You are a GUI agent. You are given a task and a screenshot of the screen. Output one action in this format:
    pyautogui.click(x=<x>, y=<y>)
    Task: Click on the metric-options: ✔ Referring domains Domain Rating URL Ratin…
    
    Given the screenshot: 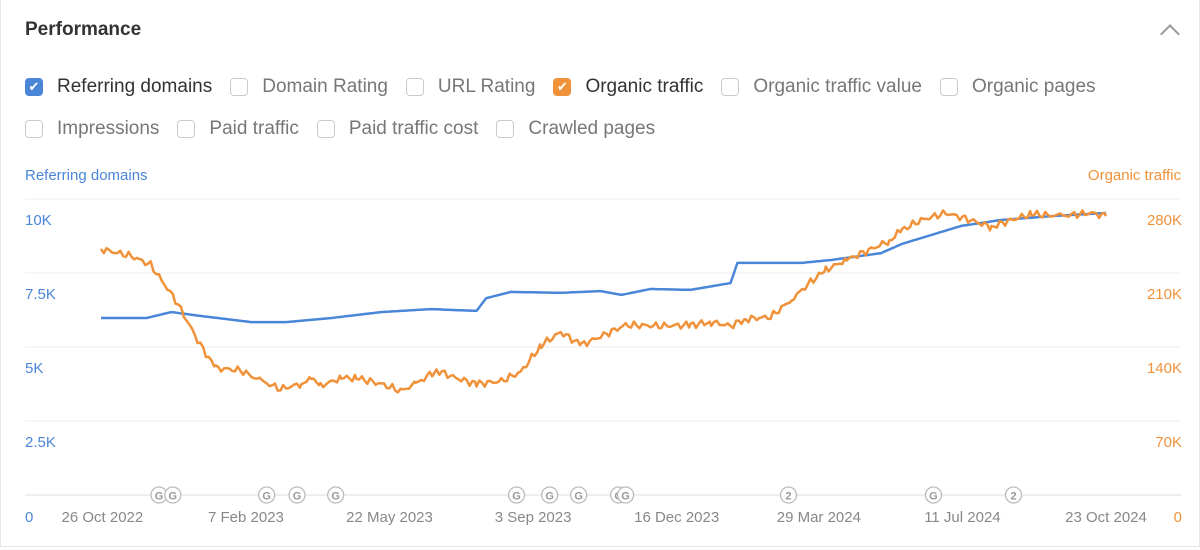 What is the action you would take?
    pyautogui.click(x=600, y=116)
    